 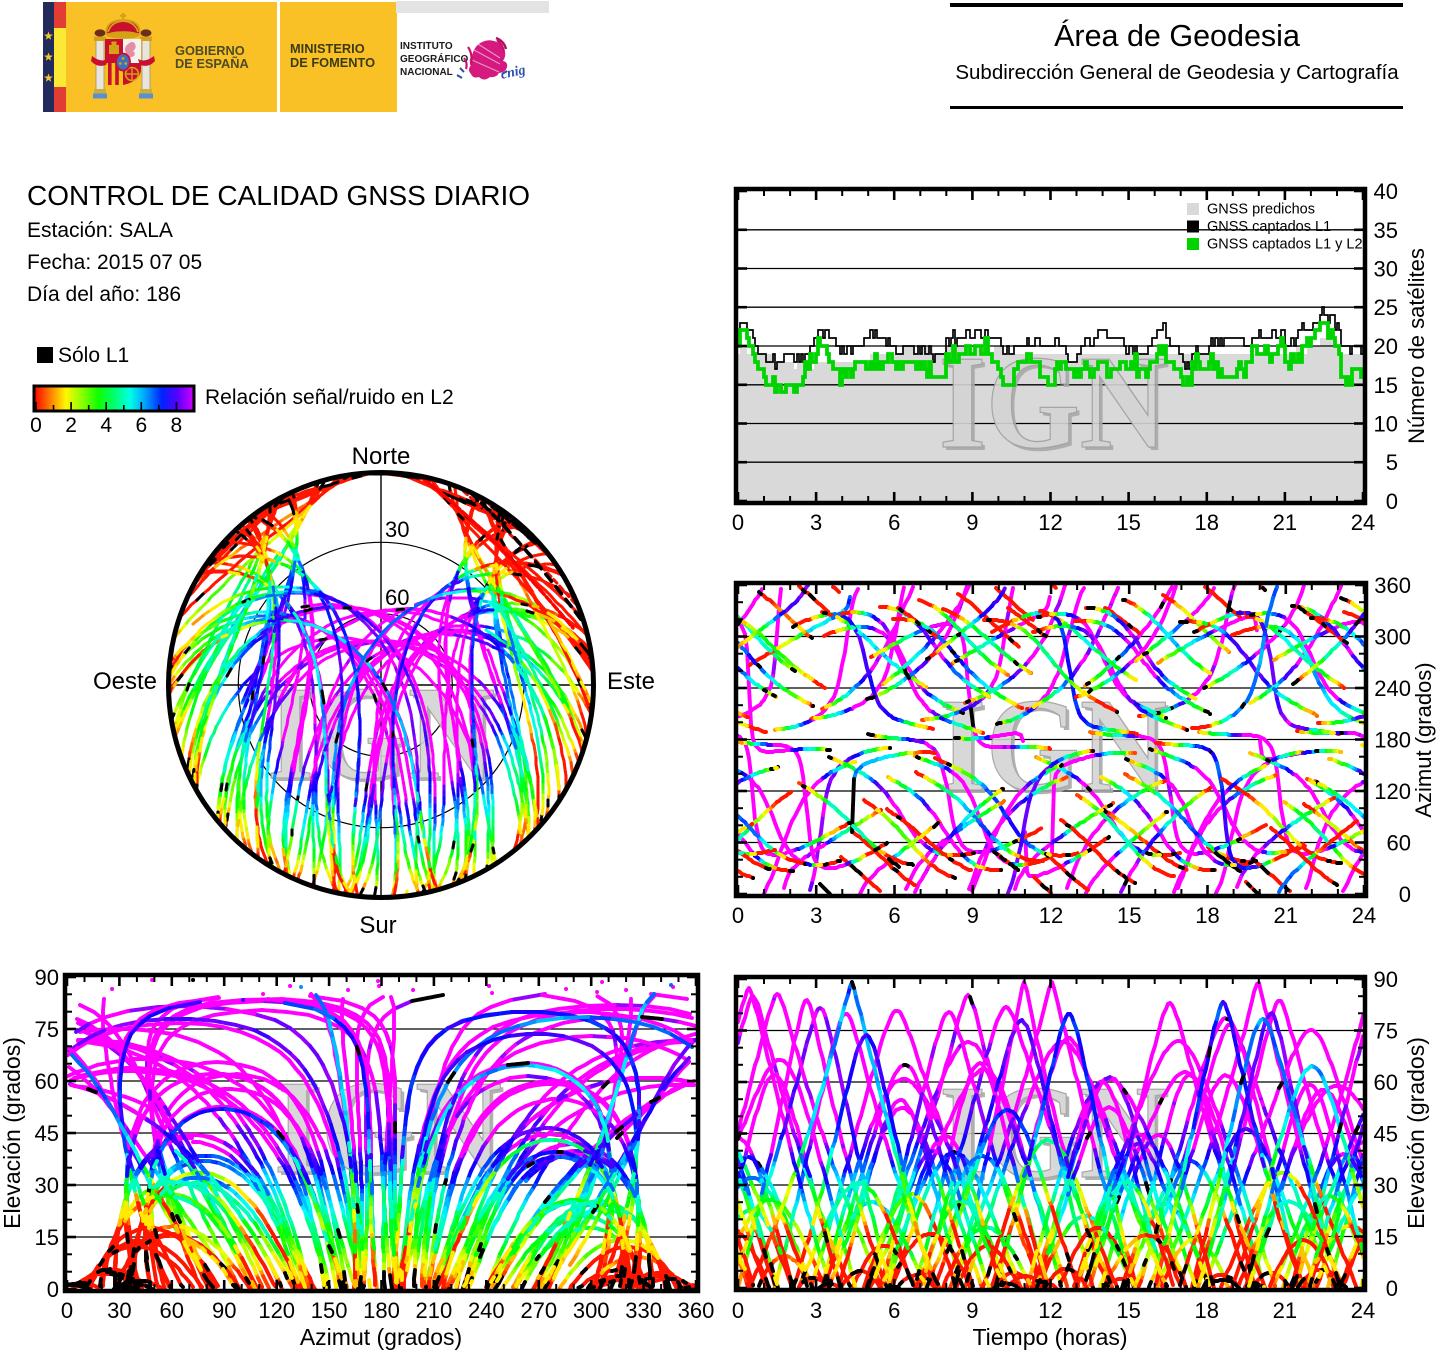 What do you see at coordinates (210, 50) in the screenshot?
I see `svg-text: GOBIERNO` at bounding box center [210, 50].